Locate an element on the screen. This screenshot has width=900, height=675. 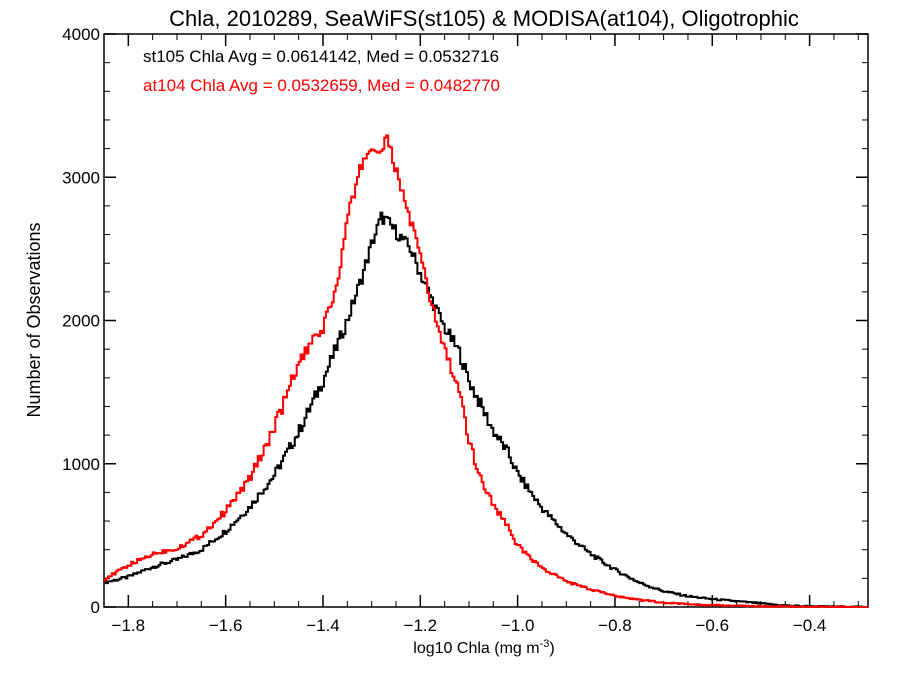
y-tick-label: 4000 is located at coordinates (81, 34).